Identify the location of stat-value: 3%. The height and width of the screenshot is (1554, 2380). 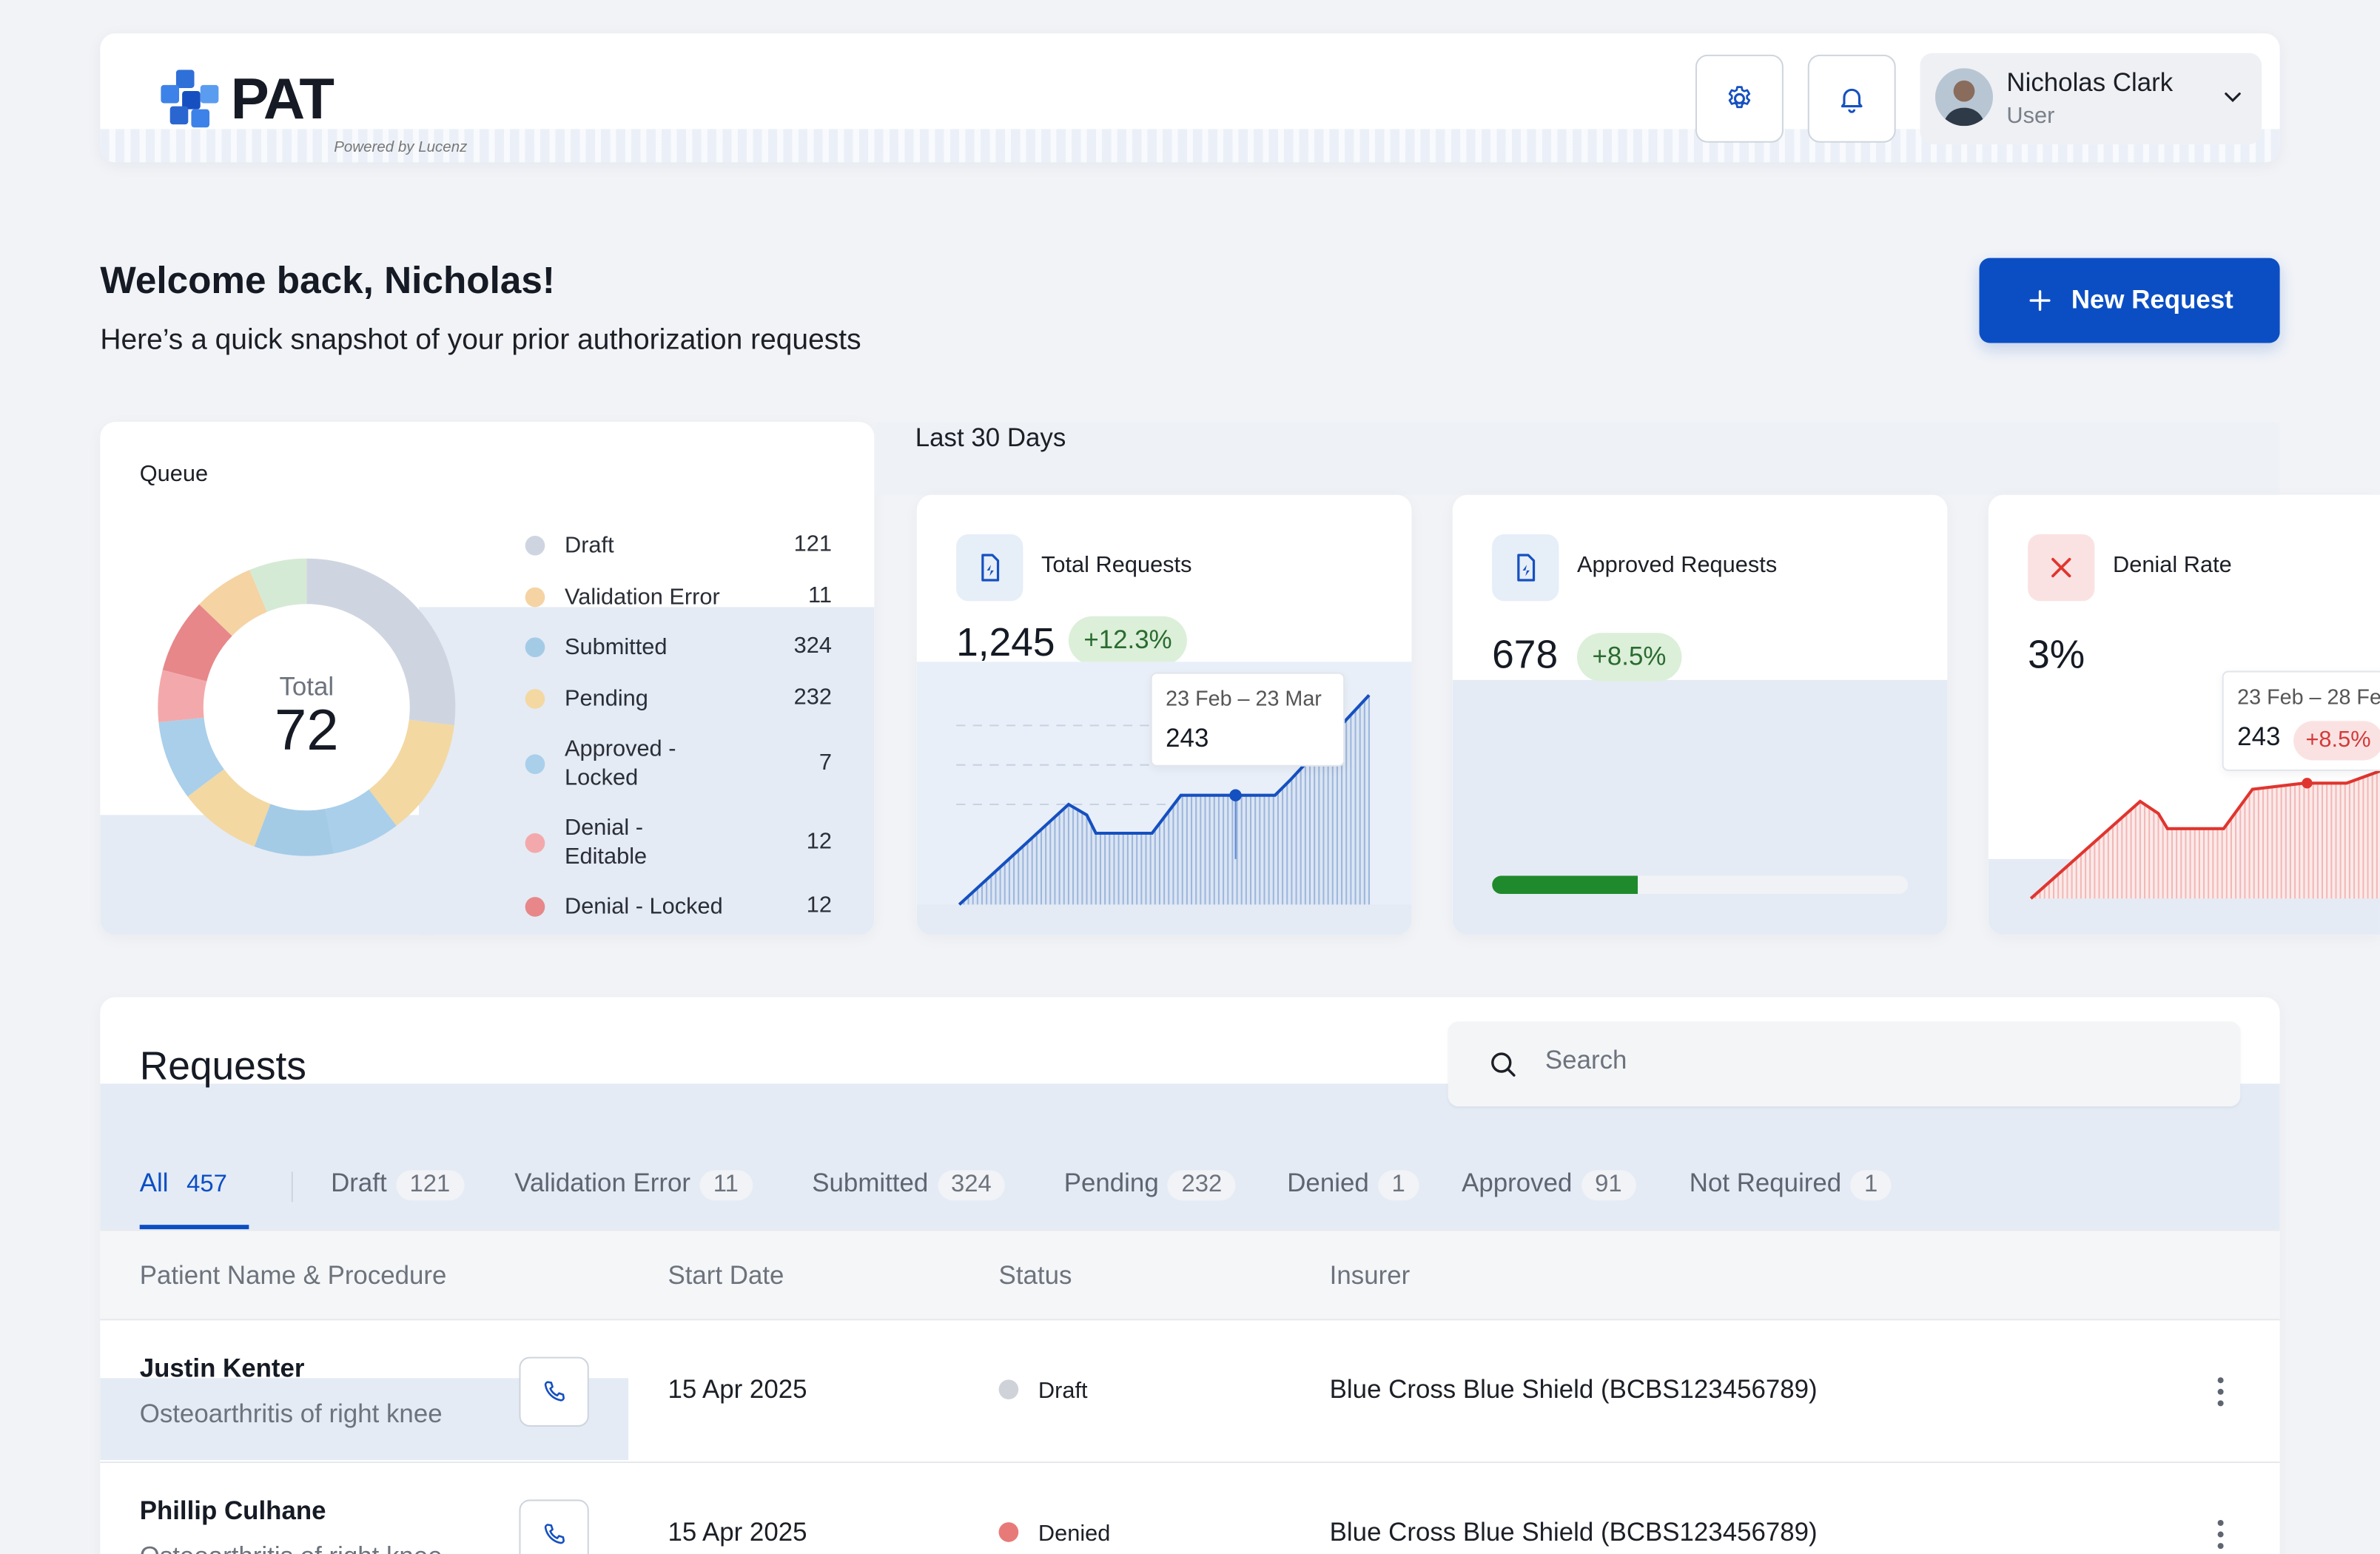
(2057, 654).